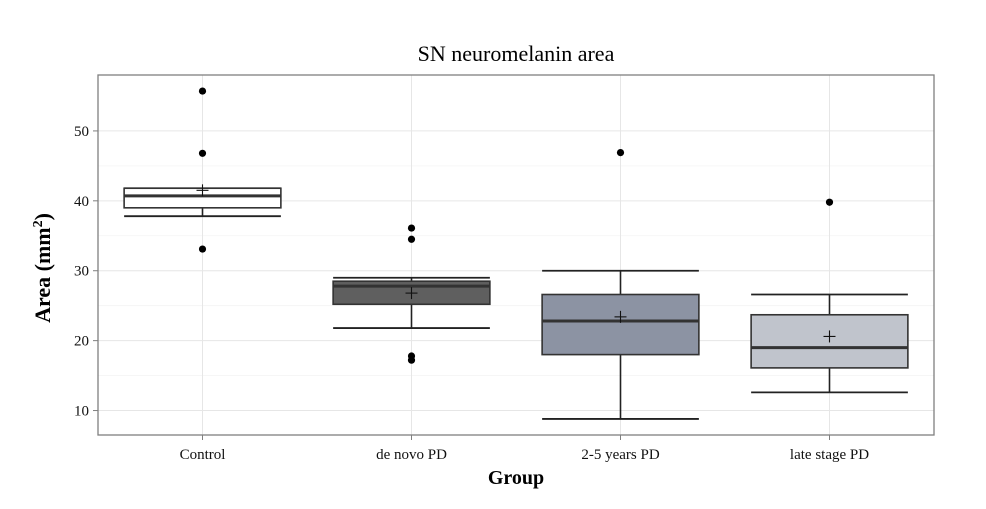 This screenshot has height=509, width=986. Describe the element at coordinates (829, 455) in the screenshot. I see `x-tick-label: late stage PD` at that location.